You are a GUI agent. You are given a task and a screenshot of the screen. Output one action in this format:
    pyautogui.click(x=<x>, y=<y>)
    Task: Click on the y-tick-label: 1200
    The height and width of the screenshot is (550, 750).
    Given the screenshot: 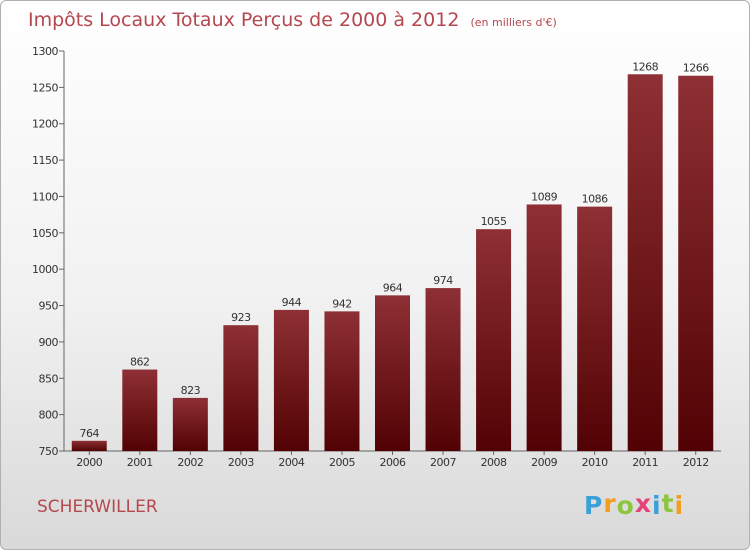 What is the action you would take?
    pyautogui.click(x=45, y=124)
    